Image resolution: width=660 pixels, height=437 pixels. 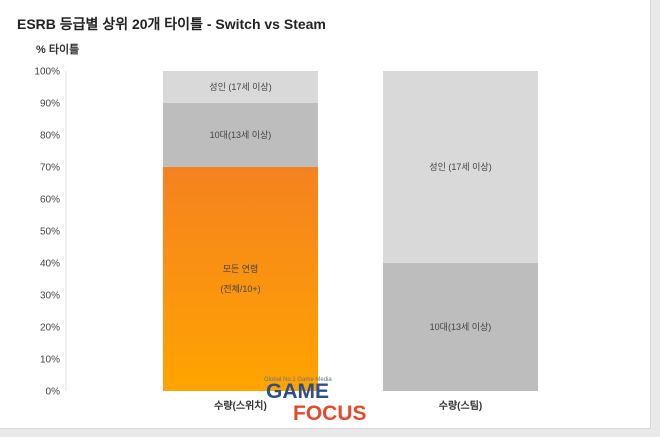 I want to click on segment-label: 모든 연령, so click(x=241, y=268).